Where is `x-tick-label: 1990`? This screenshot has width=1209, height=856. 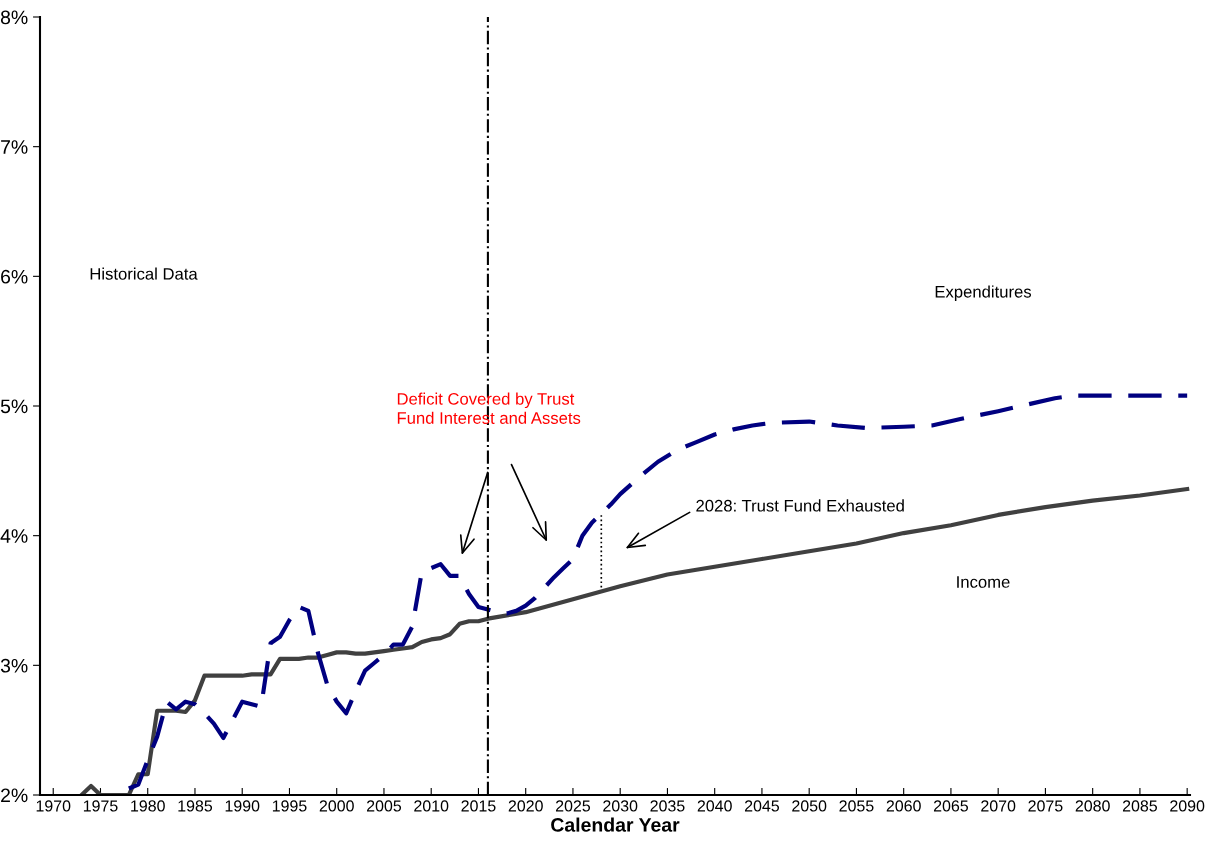
x-tick-label: 1990 is located at coordinates (242, 806).